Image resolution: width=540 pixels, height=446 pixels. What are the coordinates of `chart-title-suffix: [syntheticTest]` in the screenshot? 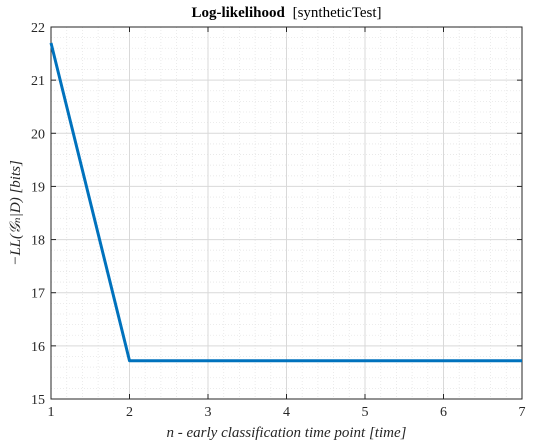 It's located at (337, 13).